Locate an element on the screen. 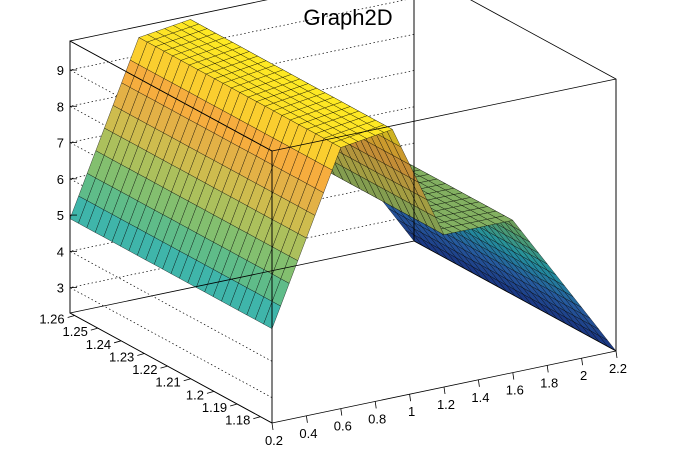 Image resolution: width=696 pixels, height=472 pixels. y-tick-label: 1.24 is located at coordinates (98, 344).